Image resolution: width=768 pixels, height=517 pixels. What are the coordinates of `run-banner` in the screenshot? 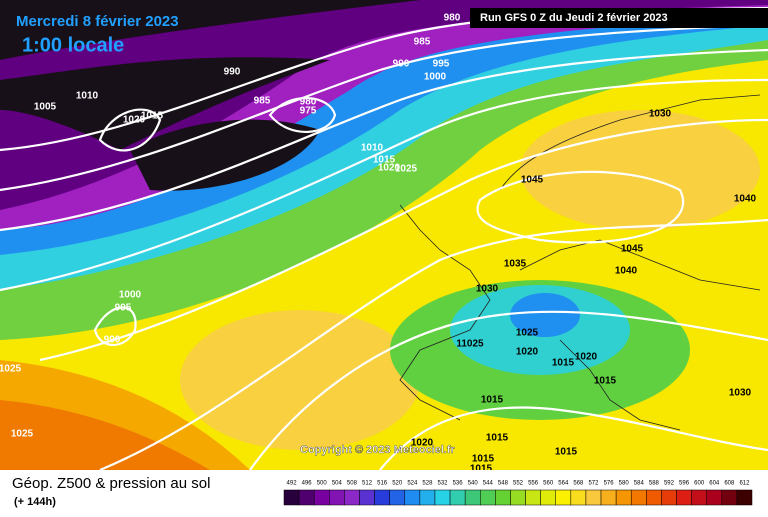 It's located at (619, 18).